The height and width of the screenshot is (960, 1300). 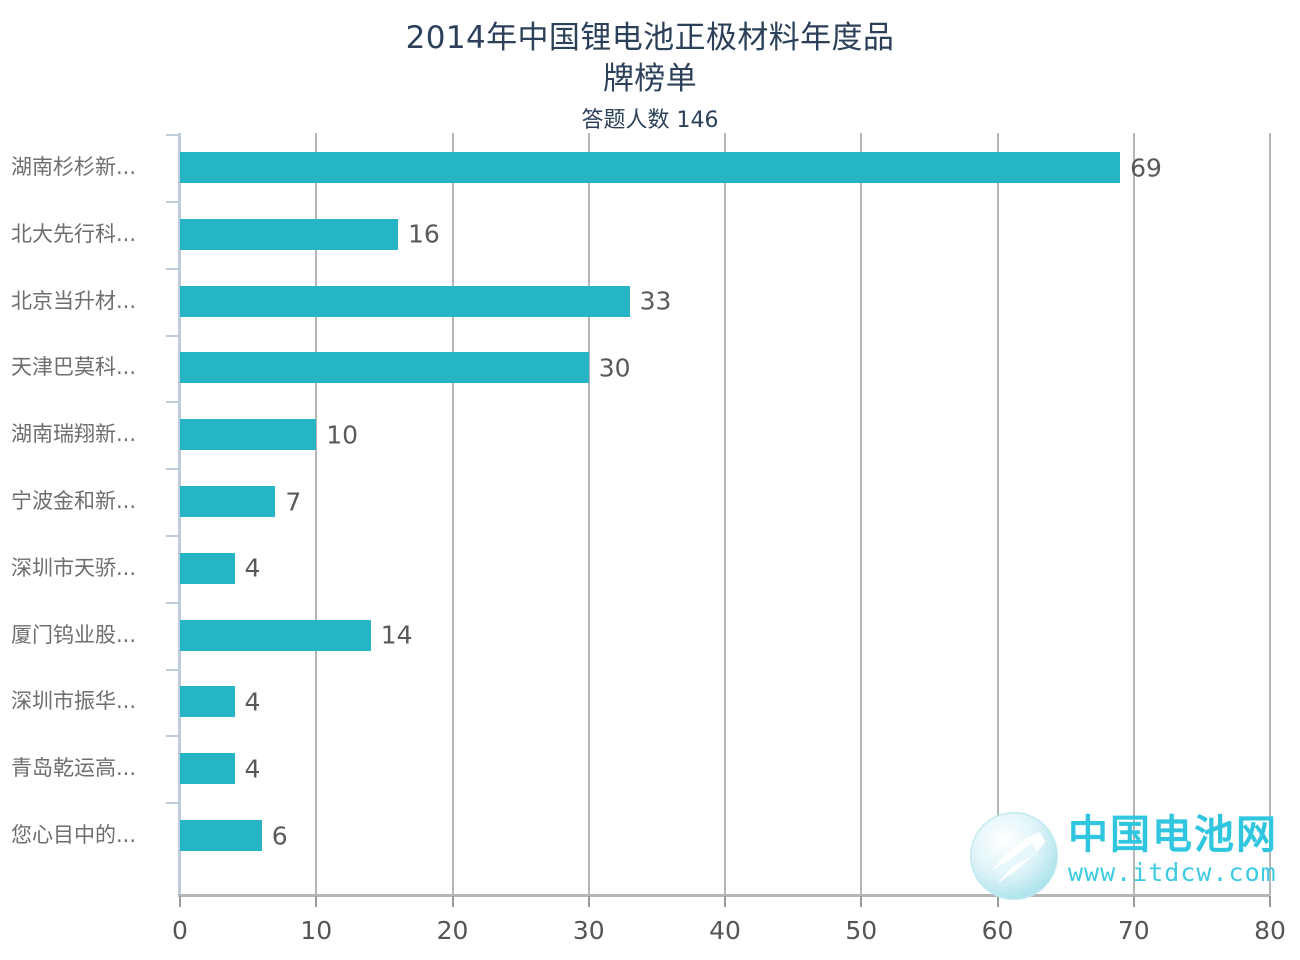 What do you see at coordinates (424, 234) in the screenshot?
I see `bar-value-label: 16` at bounding box center [424, 234].